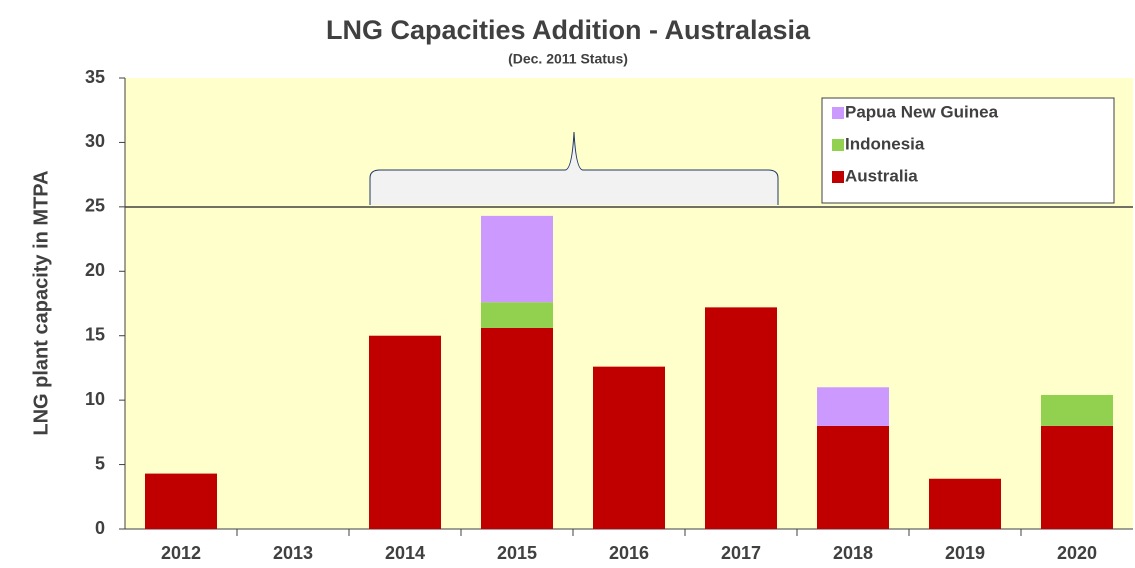 This screenshot has width=1135, height=568. I want to click on chart-subtitle: (Dec. 2011 Status), so click(568, 59).